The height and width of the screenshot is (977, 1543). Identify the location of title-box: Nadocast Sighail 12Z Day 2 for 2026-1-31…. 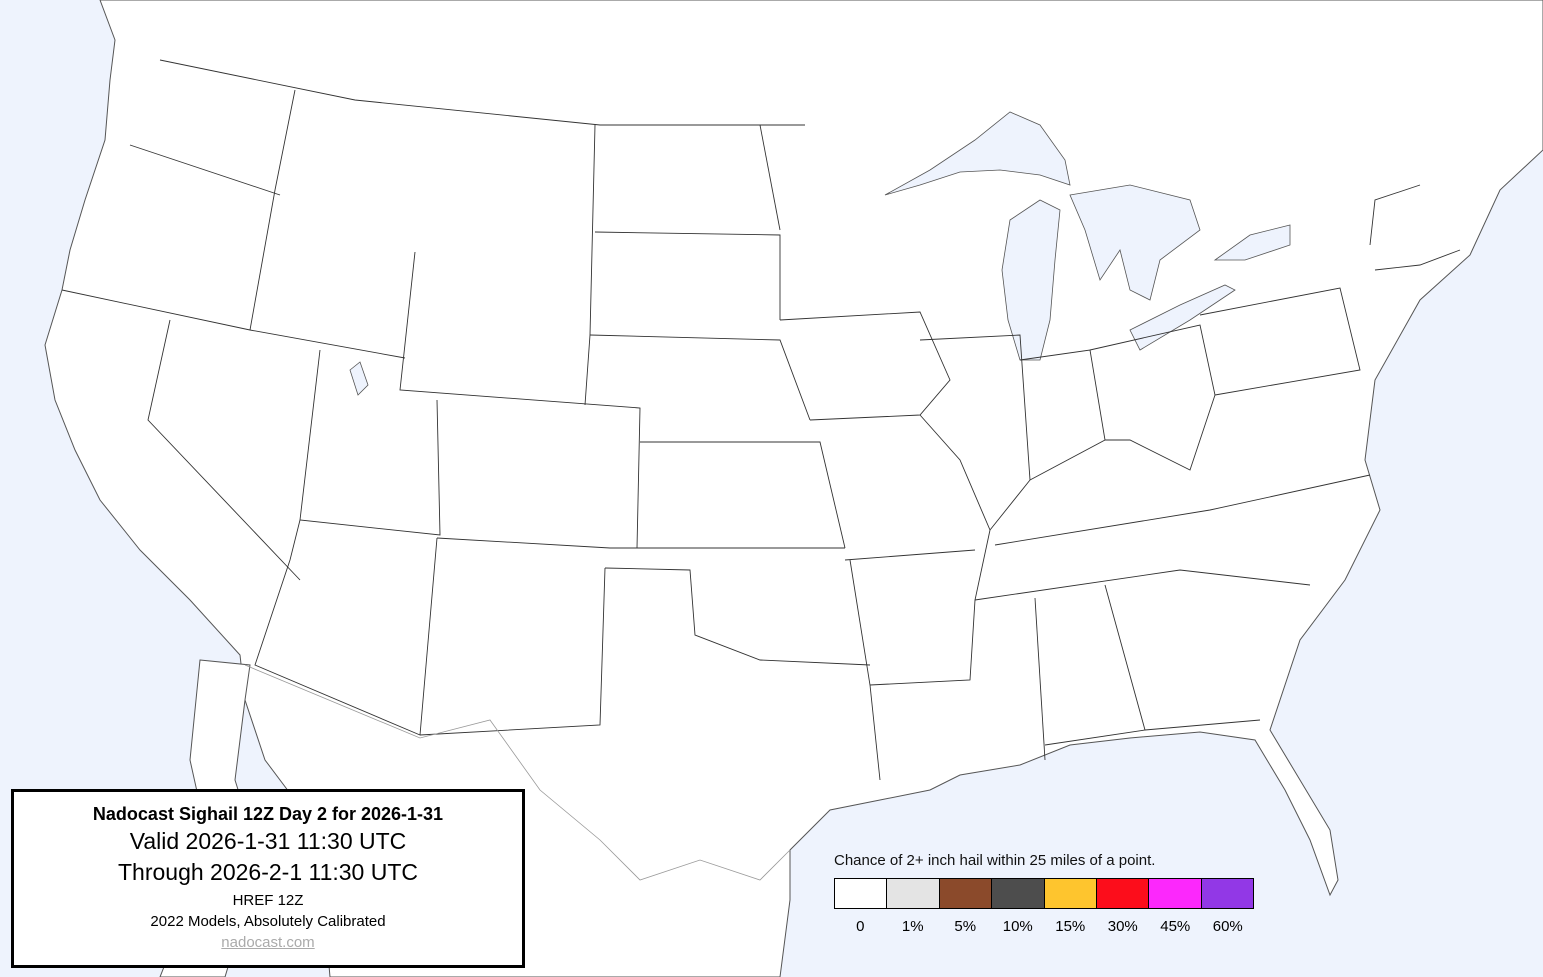
(268, 878).